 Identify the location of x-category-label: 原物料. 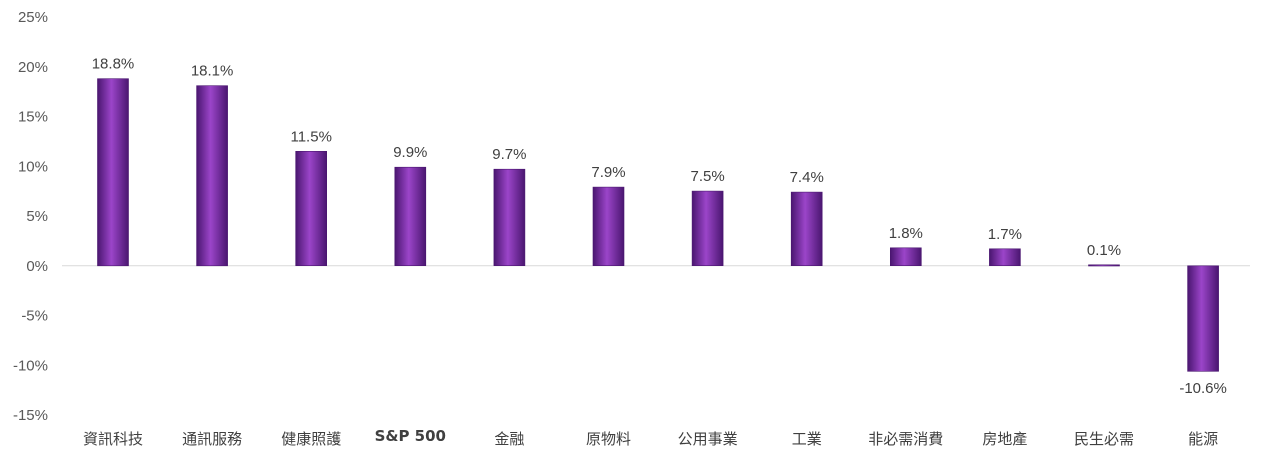
(608, 439).